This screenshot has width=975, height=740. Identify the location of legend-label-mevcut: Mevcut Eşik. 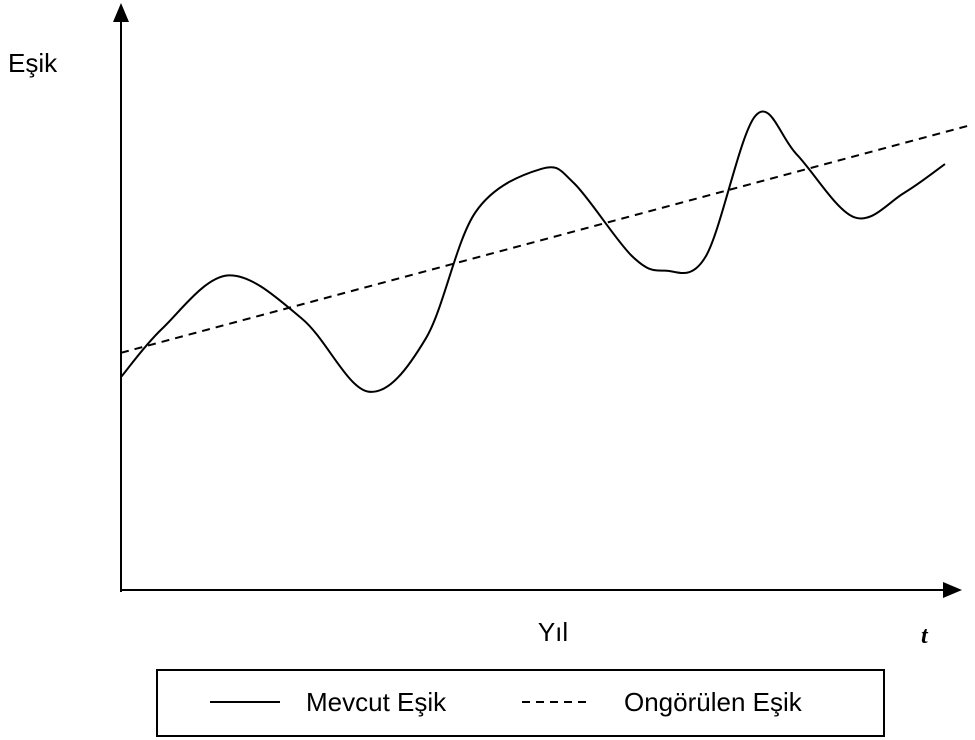
(376, 702).